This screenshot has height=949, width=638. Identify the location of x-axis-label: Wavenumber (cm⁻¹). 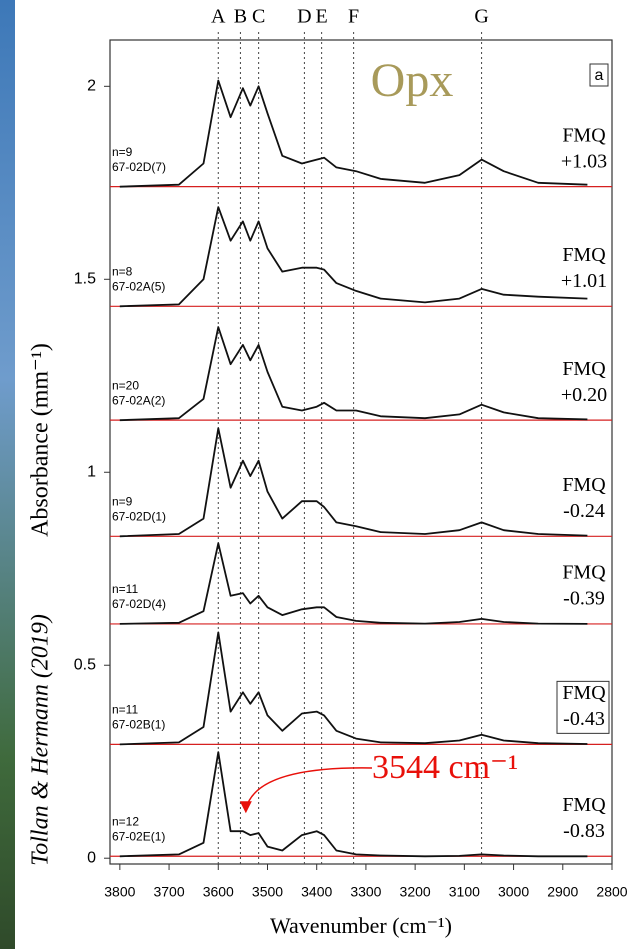
(361, 925).